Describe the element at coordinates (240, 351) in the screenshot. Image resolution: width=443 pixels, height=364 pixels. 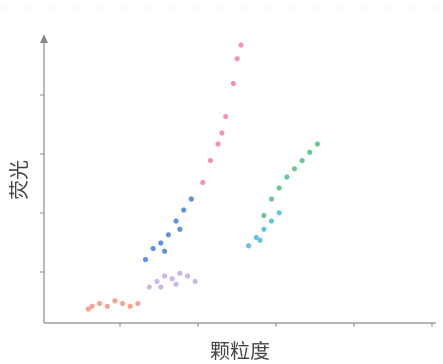
I see `x-axis-label: 颗粒度` at that location.